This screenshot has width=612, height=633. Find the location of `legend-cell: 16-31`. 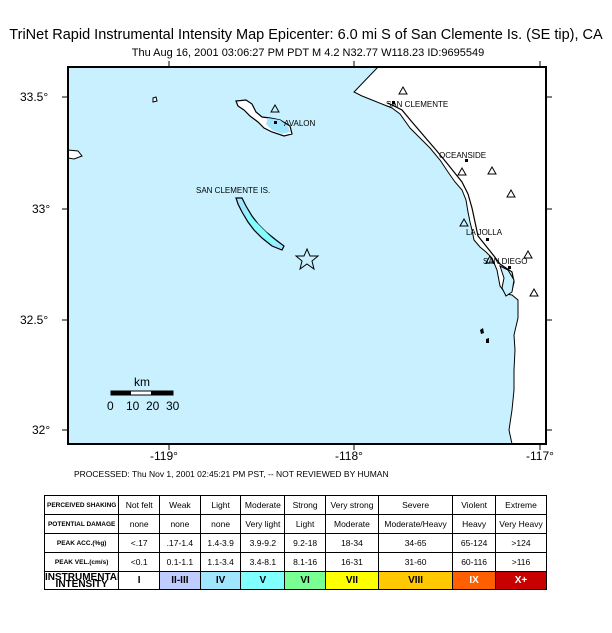

legend-cell: 16-31 is located at coordinates (351, 562).